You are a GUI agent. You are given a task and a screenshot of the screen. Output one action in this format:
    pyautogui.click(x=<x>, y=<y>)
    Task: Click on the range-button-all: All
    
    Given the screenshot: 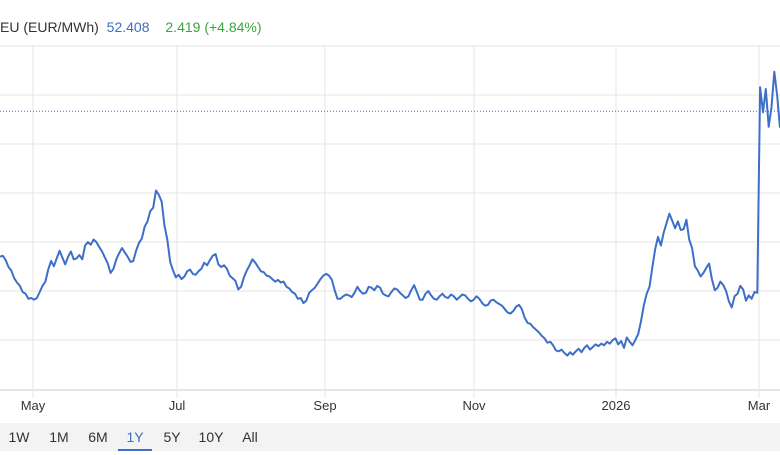 What is the action you would take?
    pyautogui.click(x=250, y=437)
    